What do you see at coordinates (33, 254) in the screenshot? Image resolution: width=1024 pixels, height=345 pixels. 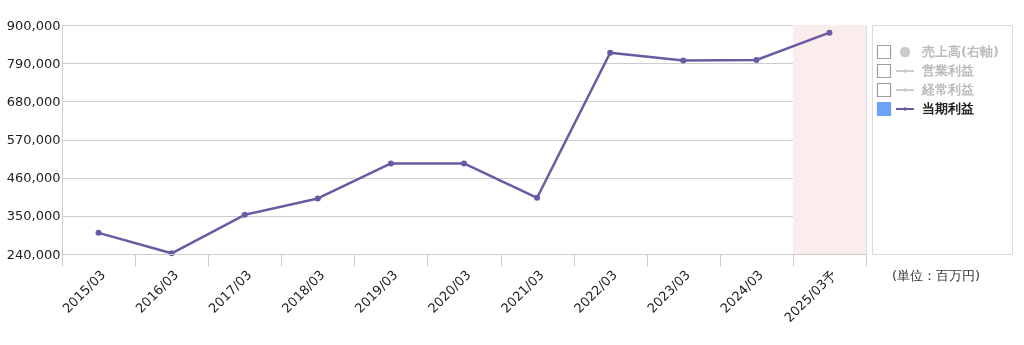 I see `y-tick-label: 240,000` at bounding box center [33, 254].